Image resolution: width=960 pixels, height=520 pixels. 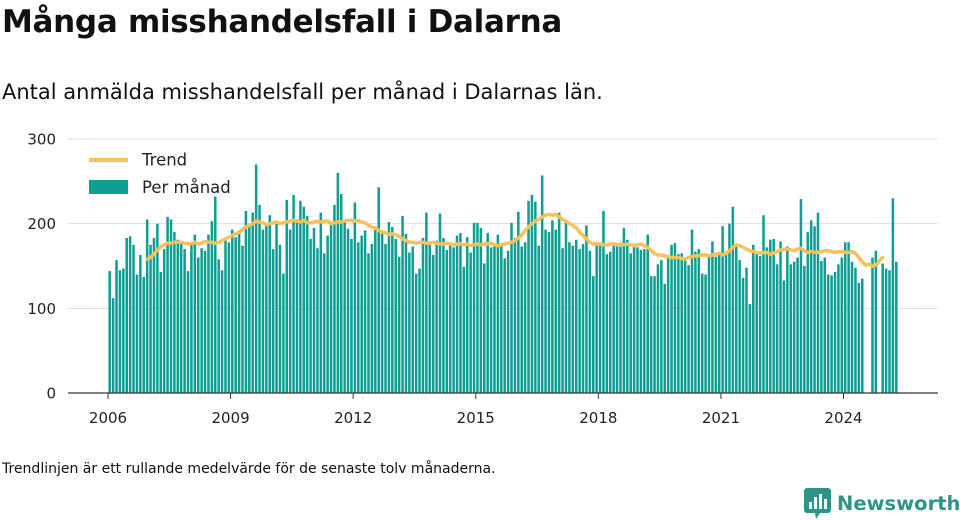 I want to click on y-tick-label: 0, so click(x=51, y=394).